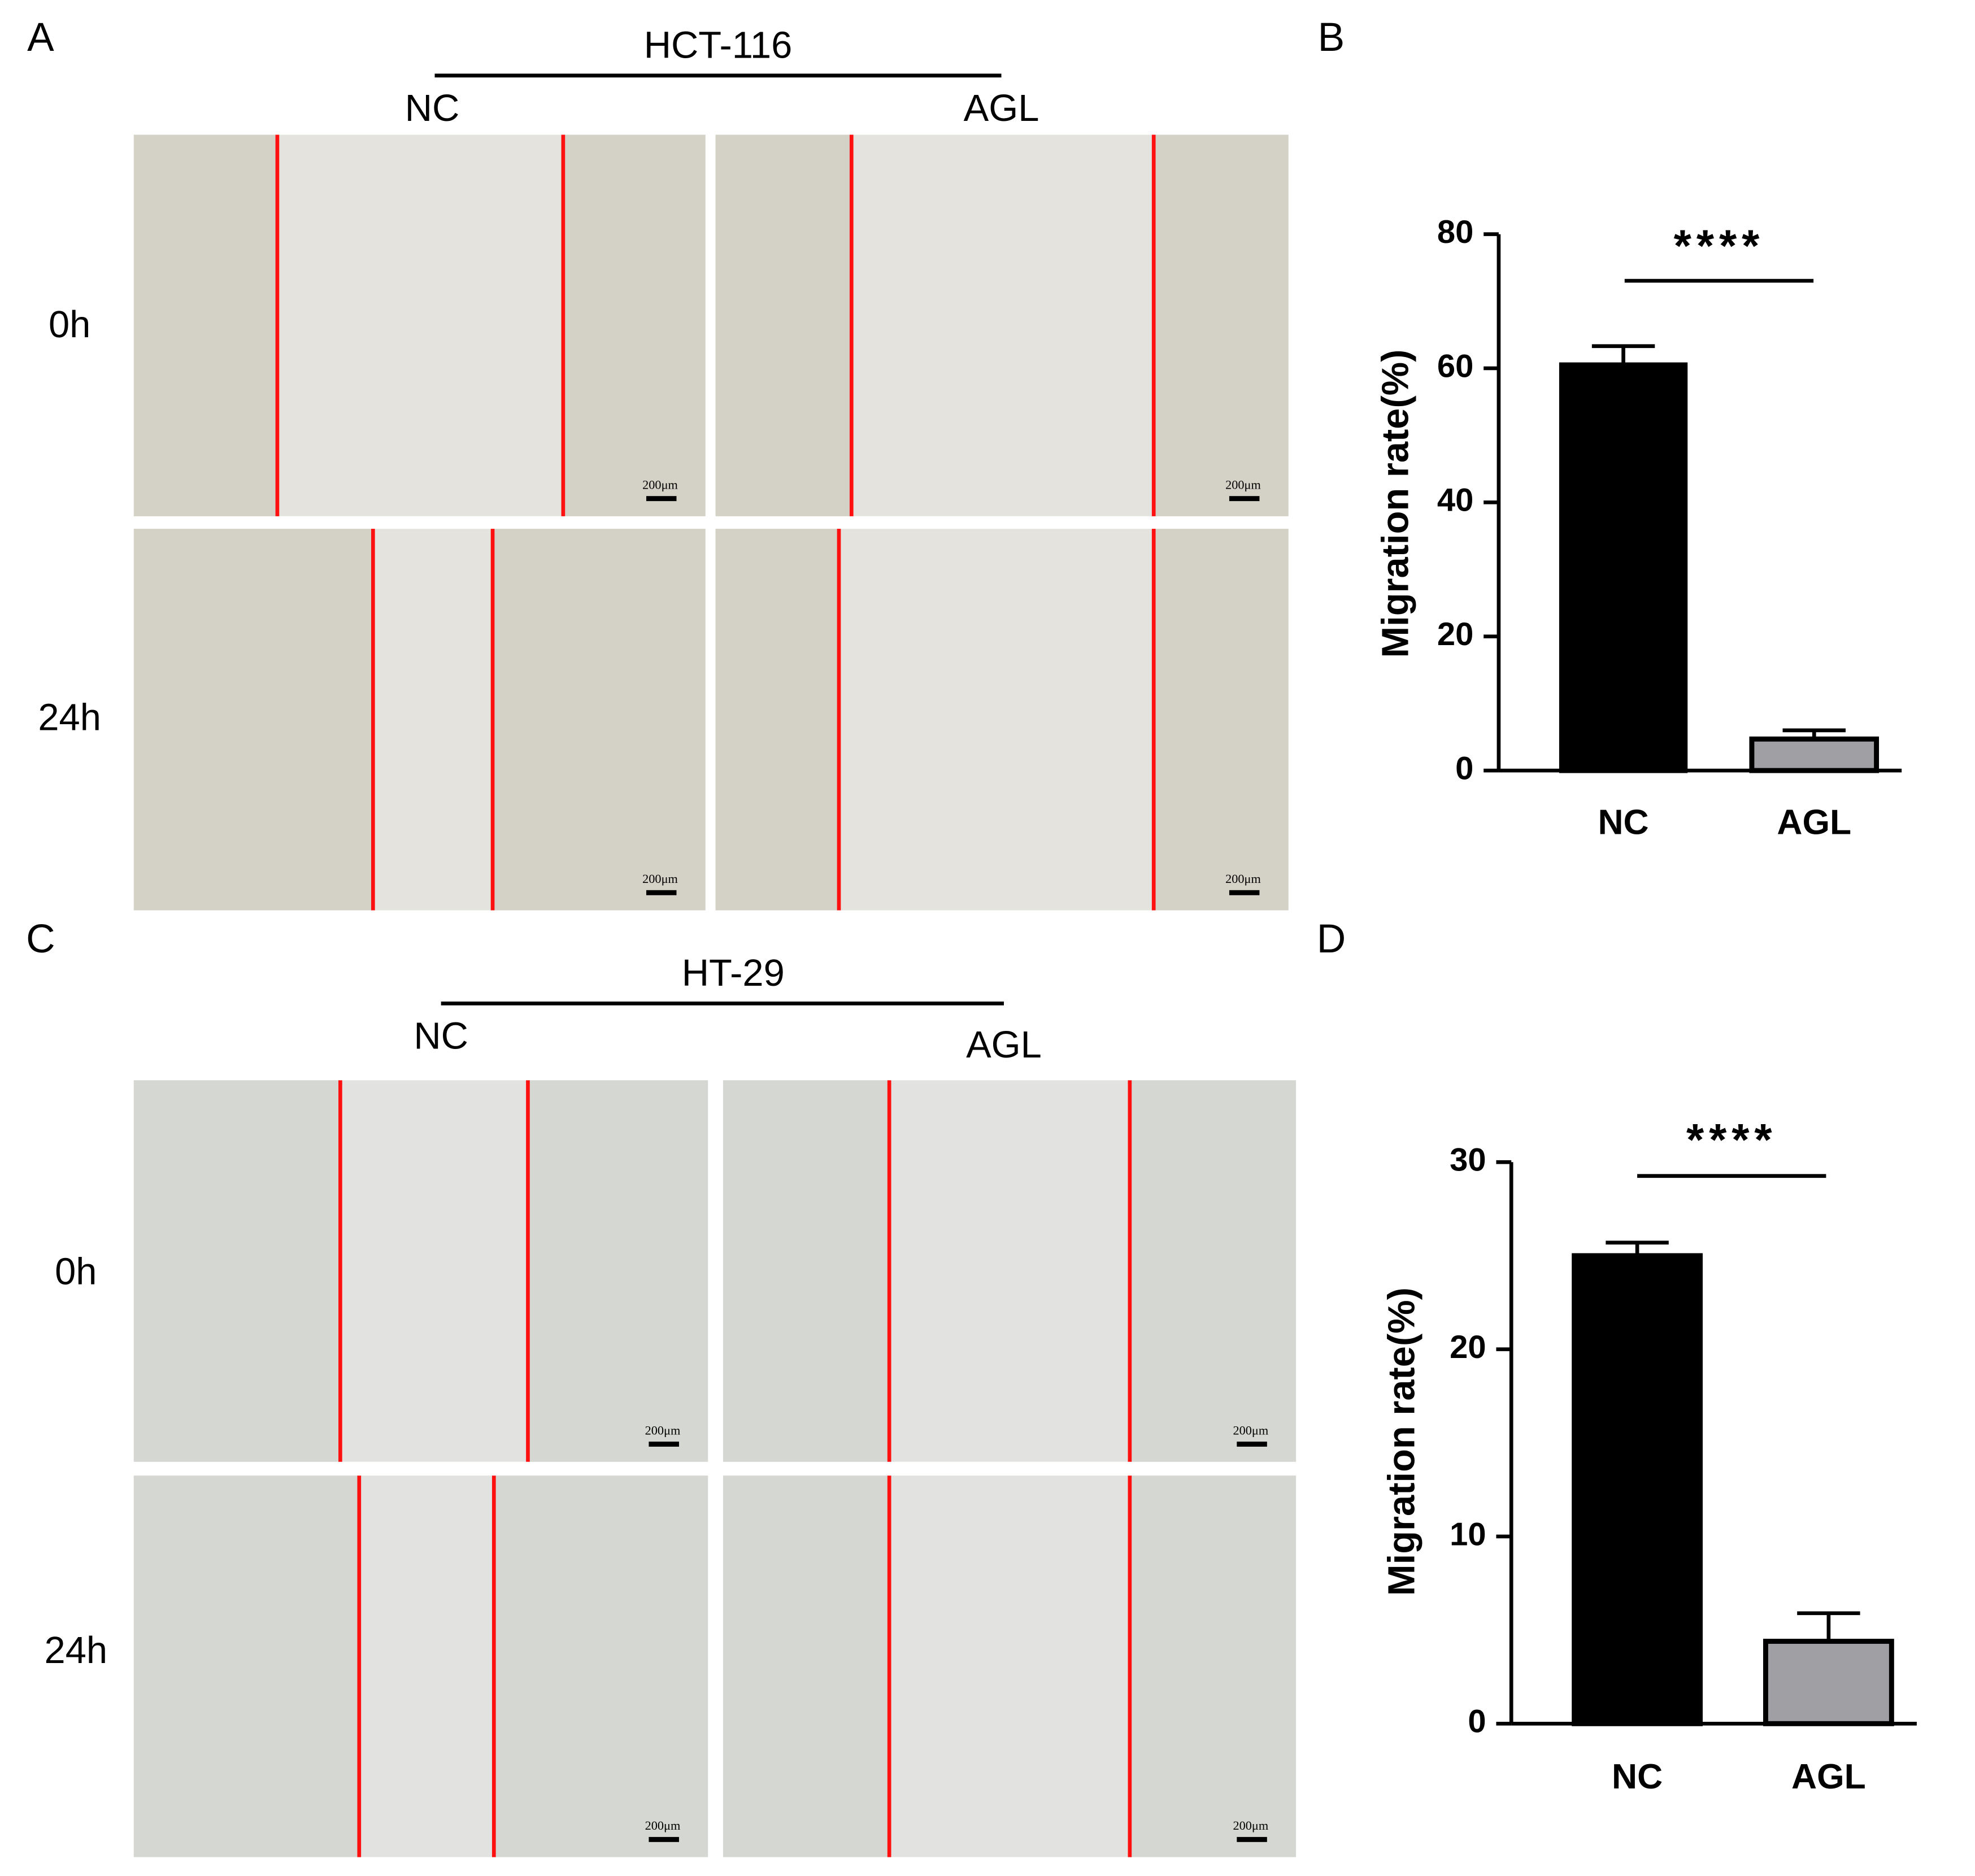 The width and height of the screenshot is (1975, 1876). What do you see at coordinates (719, 45) in the screenshot?
I see `cell-line-label: HCT-116` at bounding box center [719, 45].